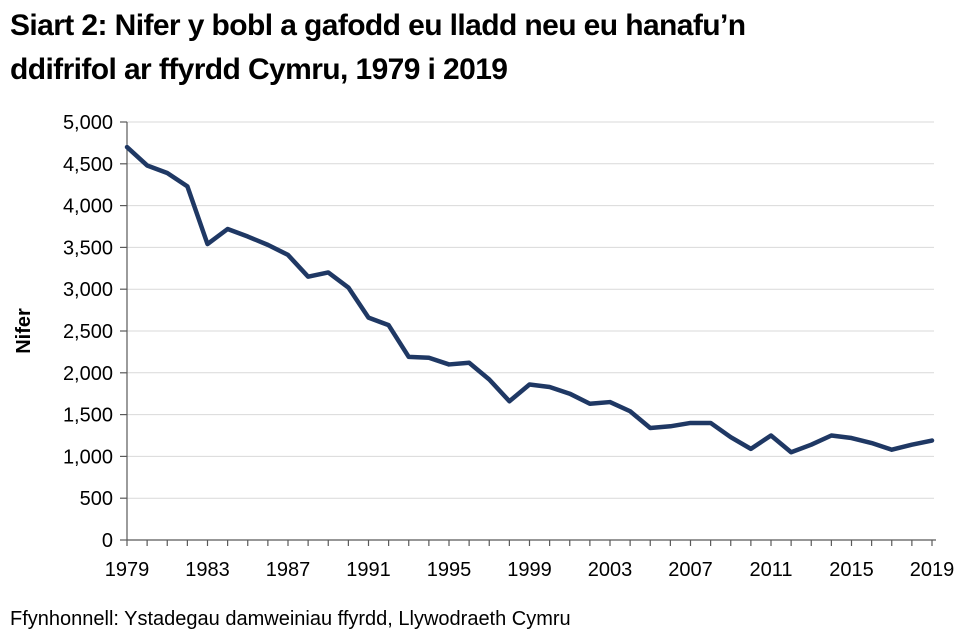 The image size is (971, 642). Describe the element at coordinates (88, 374) in the screenshot. I see `y-tick-label: 2,000` at that location.